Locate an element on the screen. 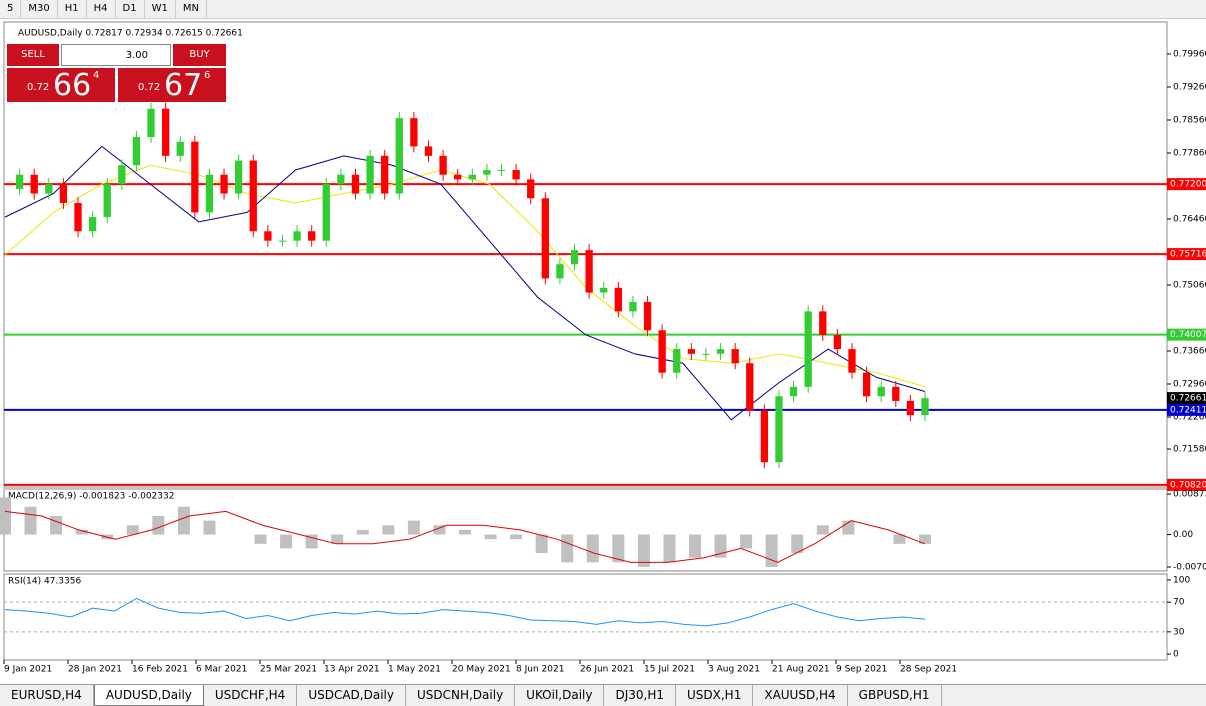 Image resolution: width=1206 pixels, height=706 pixels. x-tick-label: 25 Mar 2021 is located at coordinates (288, 670).